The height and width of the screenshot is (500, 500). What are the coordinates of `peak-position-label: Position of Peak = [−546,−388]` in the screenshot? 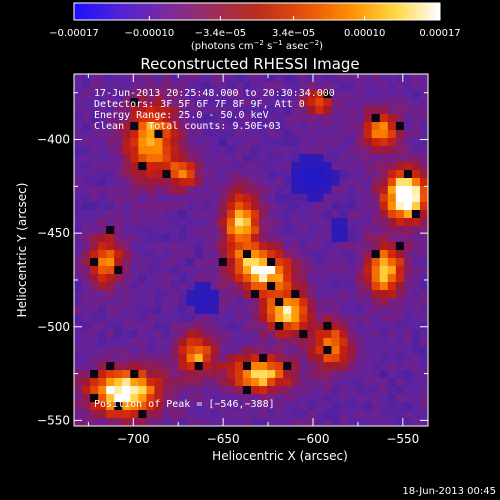 It's located at (184, 404).